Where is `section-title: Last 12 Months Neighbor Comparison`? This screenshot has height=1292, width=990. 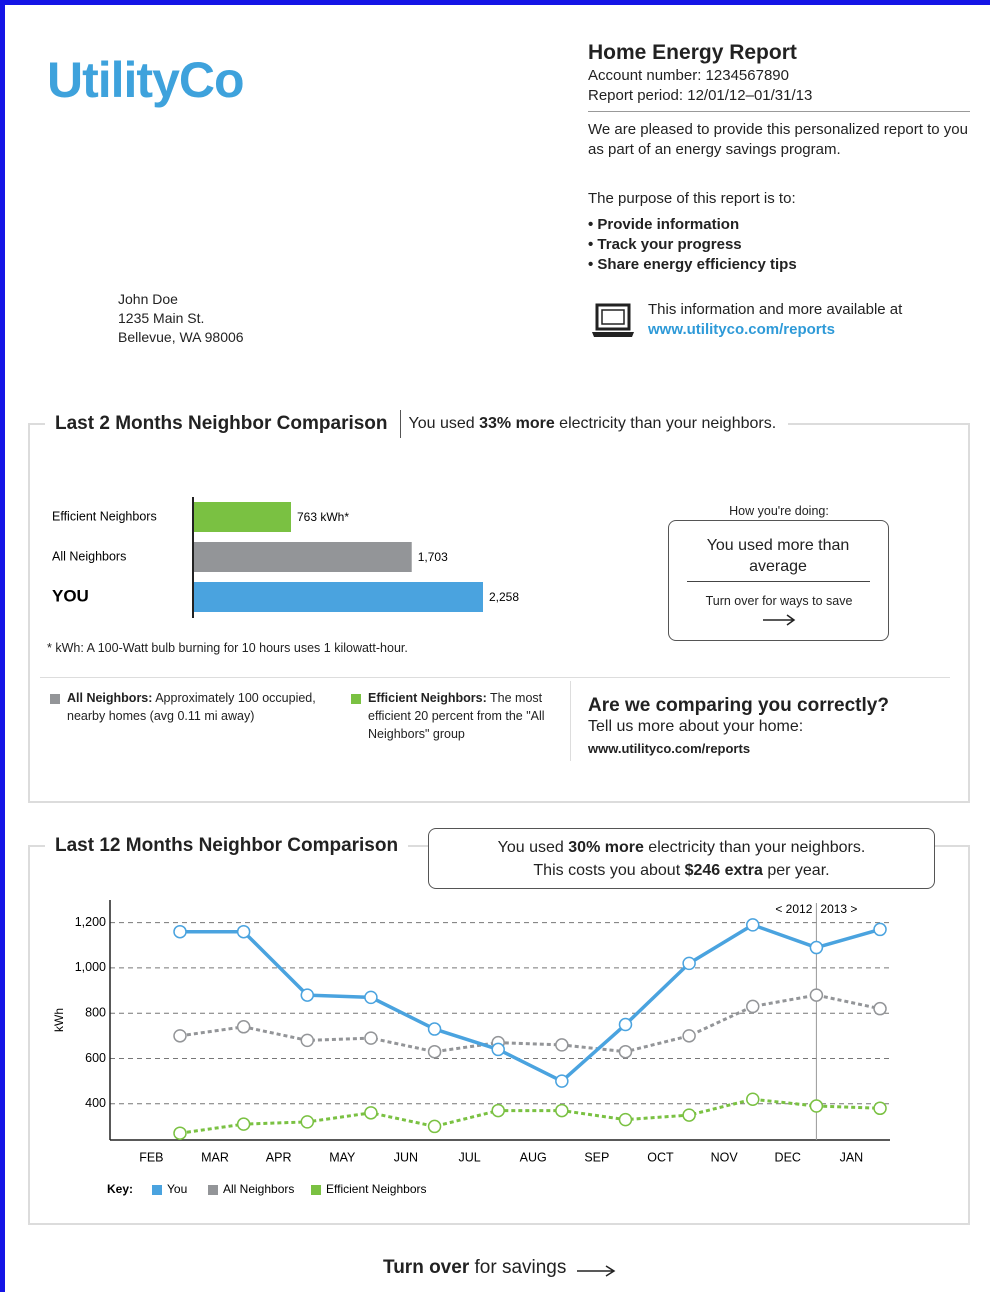
section-title: Last 12 Months Neighbor Comparison is located at coordinates (227, 846).